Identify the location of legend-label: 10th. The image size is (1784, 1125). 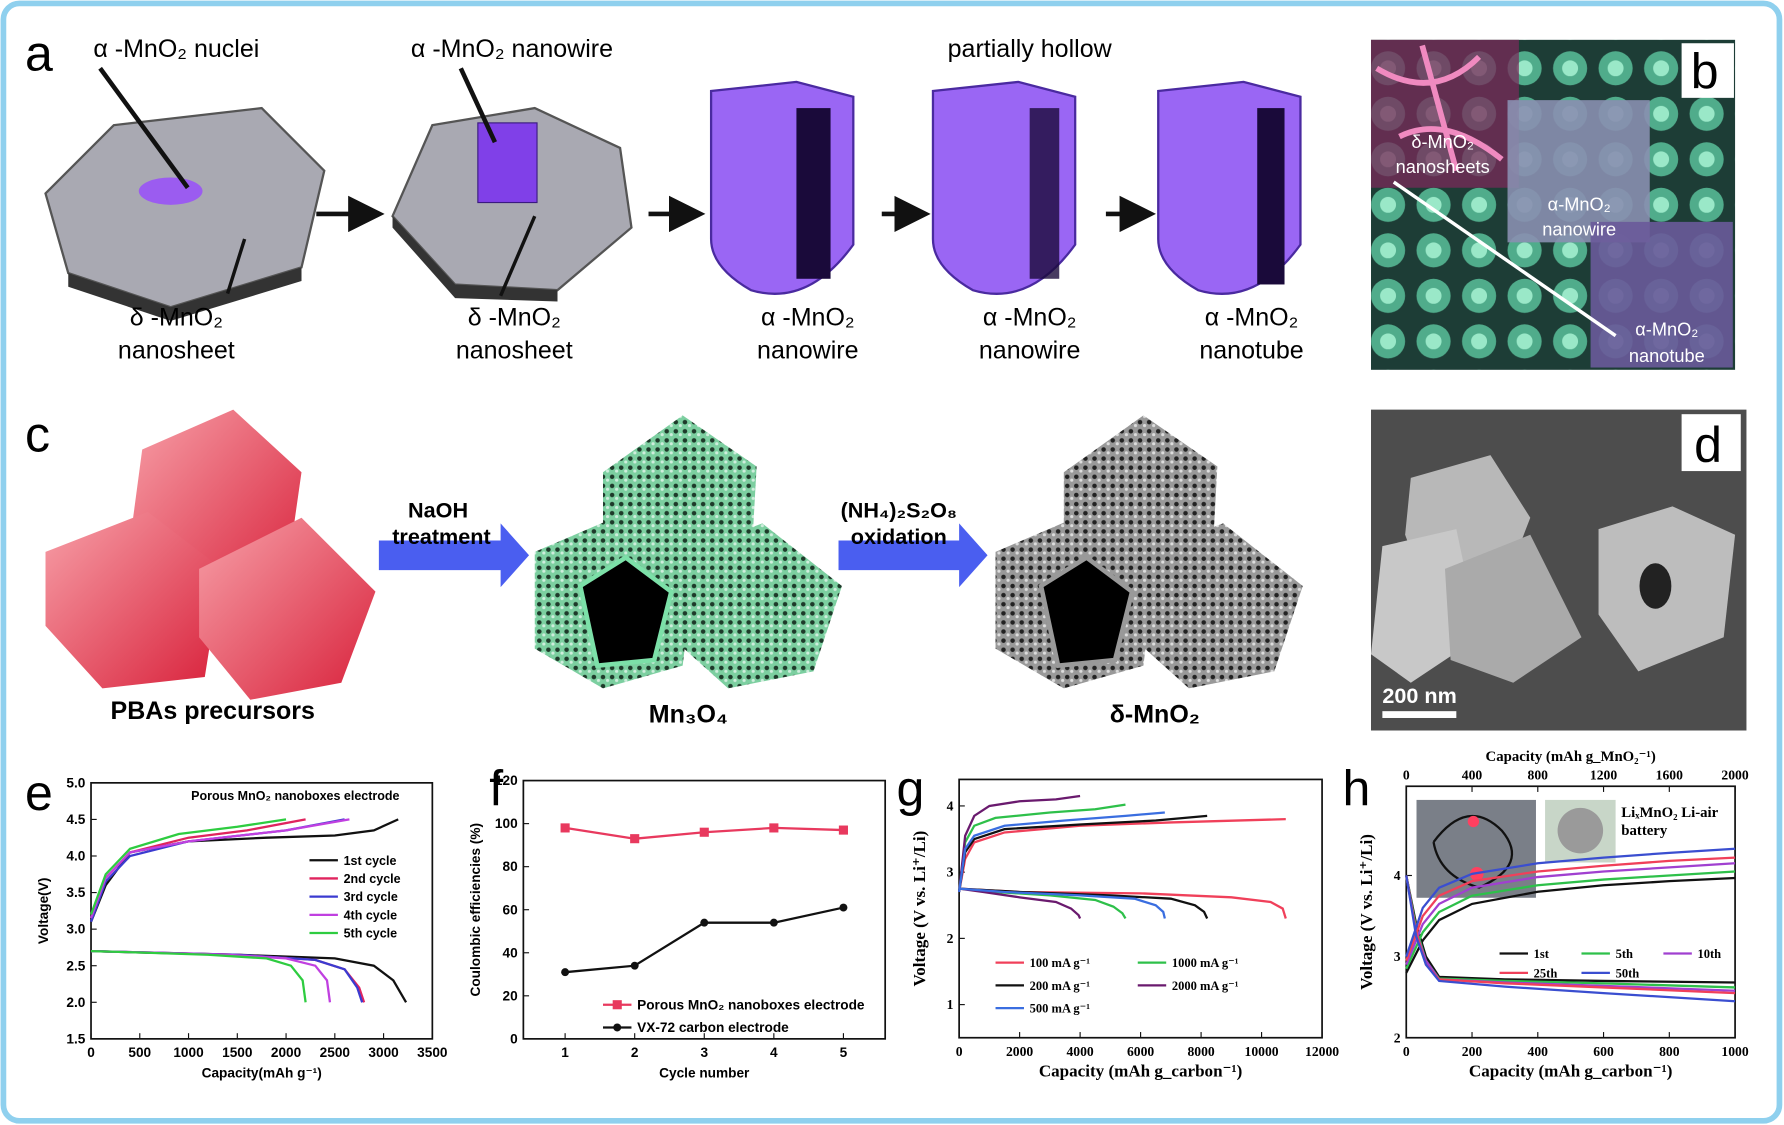
(1710, 954).